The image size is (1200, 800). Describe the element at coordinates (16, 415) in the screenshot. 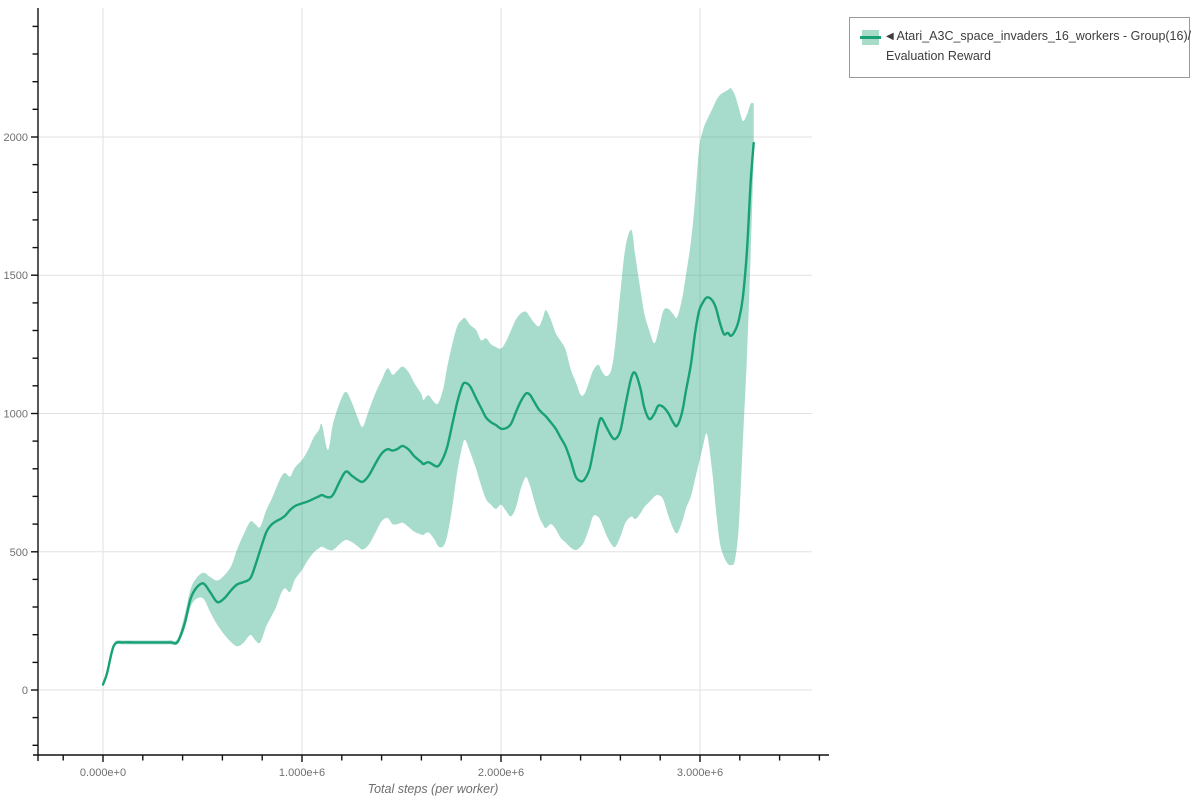

I see `y-tick-label: 1000` at that location.